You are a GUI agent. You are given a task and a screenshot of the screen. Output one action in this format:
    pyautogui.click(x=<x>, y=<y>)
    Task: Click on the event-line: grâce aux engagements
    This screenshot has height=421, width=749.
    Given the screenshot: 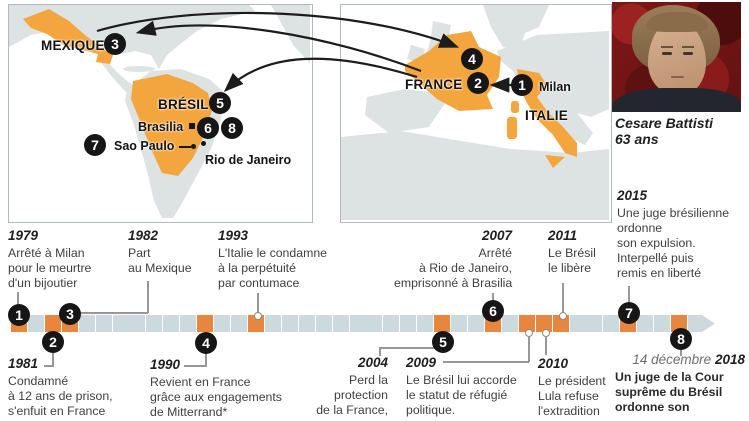 What is the action you would take?
    pyautogui.click(x=216, y=397)
    